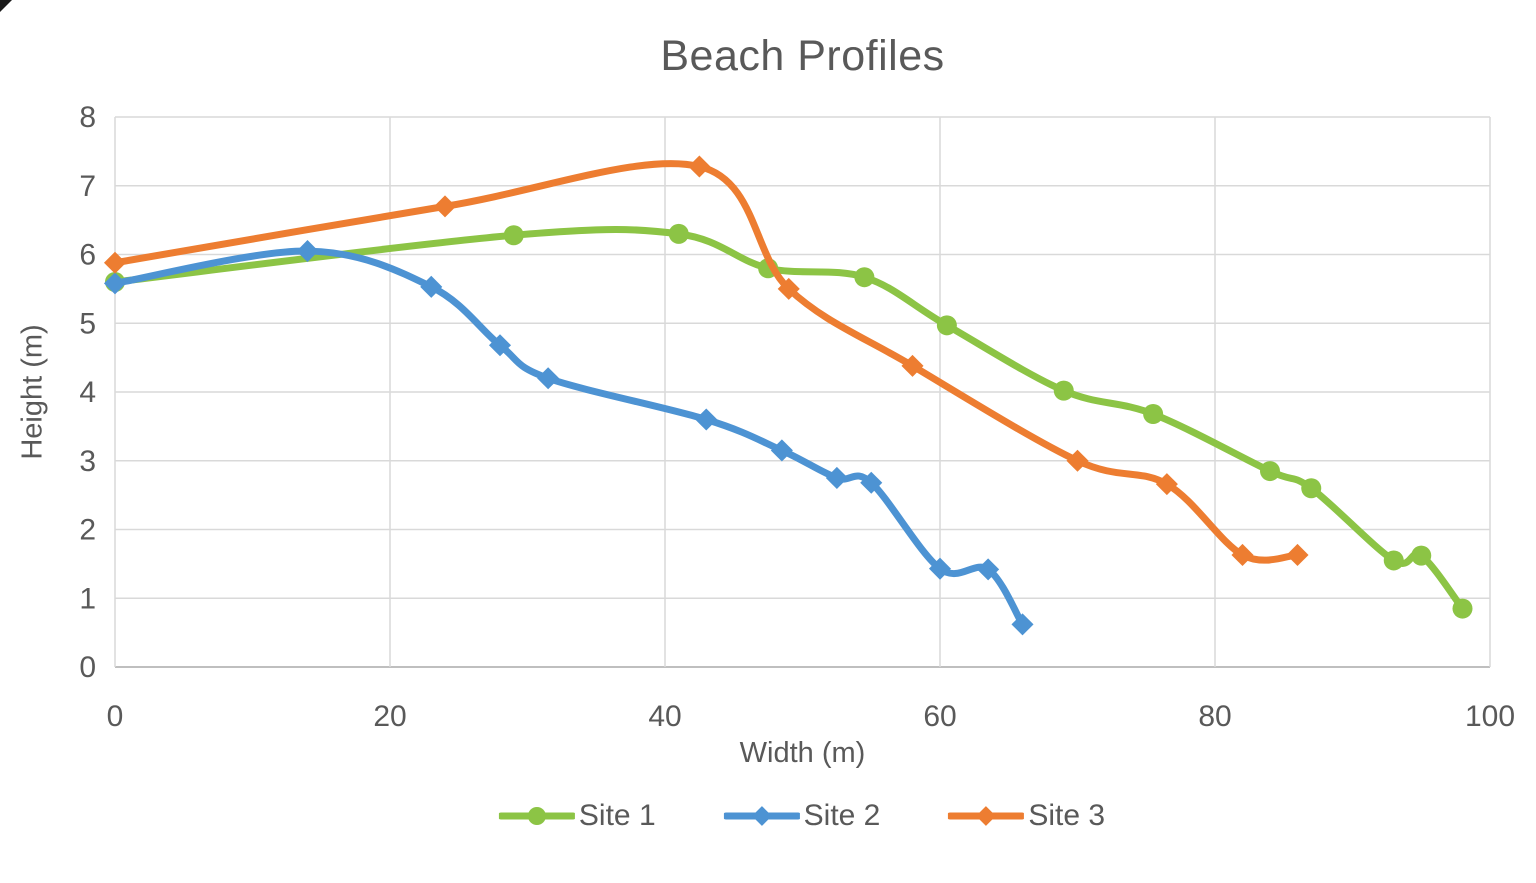 Image resolution: width=1536 pixels, height=883 pixels. What do you see at coordinates (87, 598) in the screenshot?
I see `y-tick-label-1: 1` at bounding box center [87, 598].